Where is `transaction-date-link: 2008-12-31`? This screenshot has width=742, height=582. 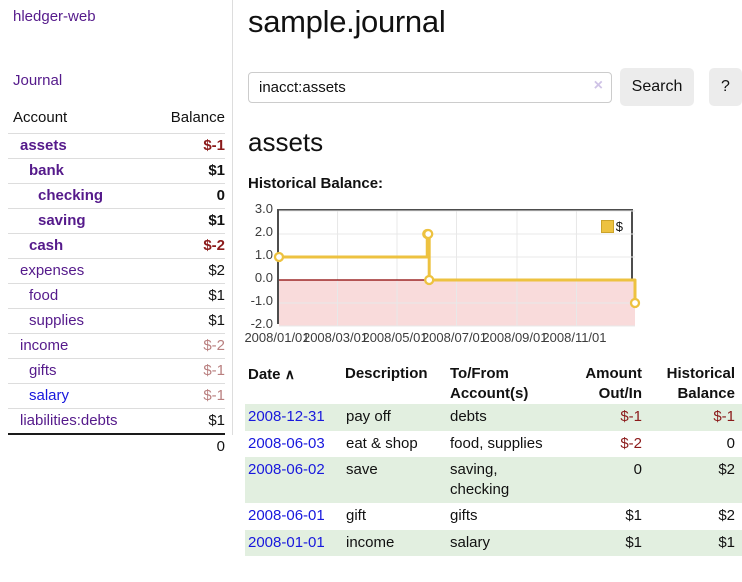
transaction-date-link: 2008-12-31 is located at coordinates (286, 416).